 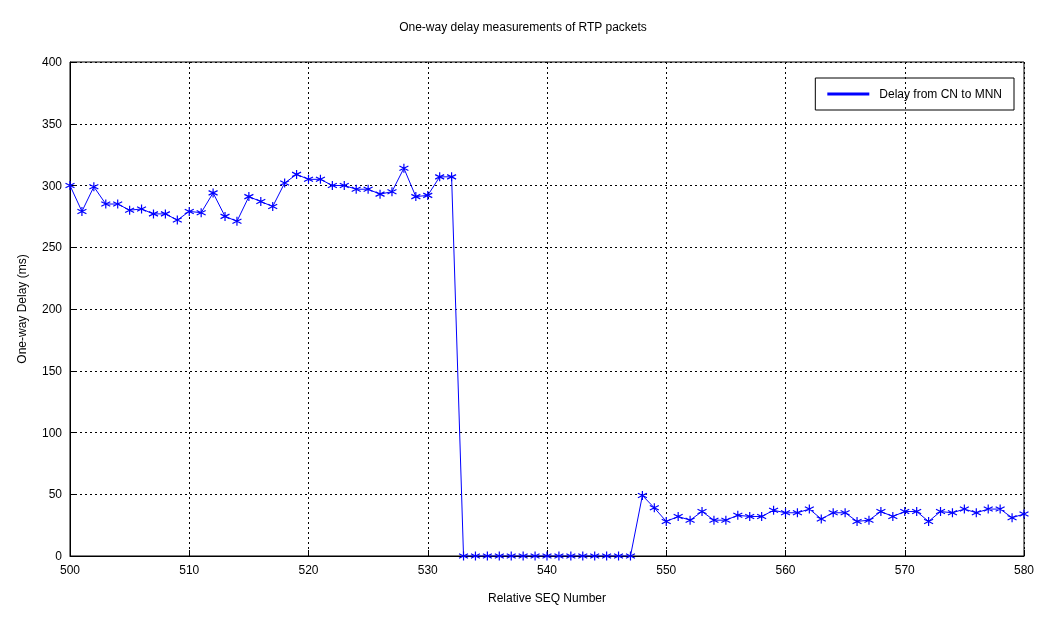 What do you see at coordinates (547, 598) in the screenshot?
I see `x-axis-title: Relative SEQ Number` at bounding box center [547, 598].